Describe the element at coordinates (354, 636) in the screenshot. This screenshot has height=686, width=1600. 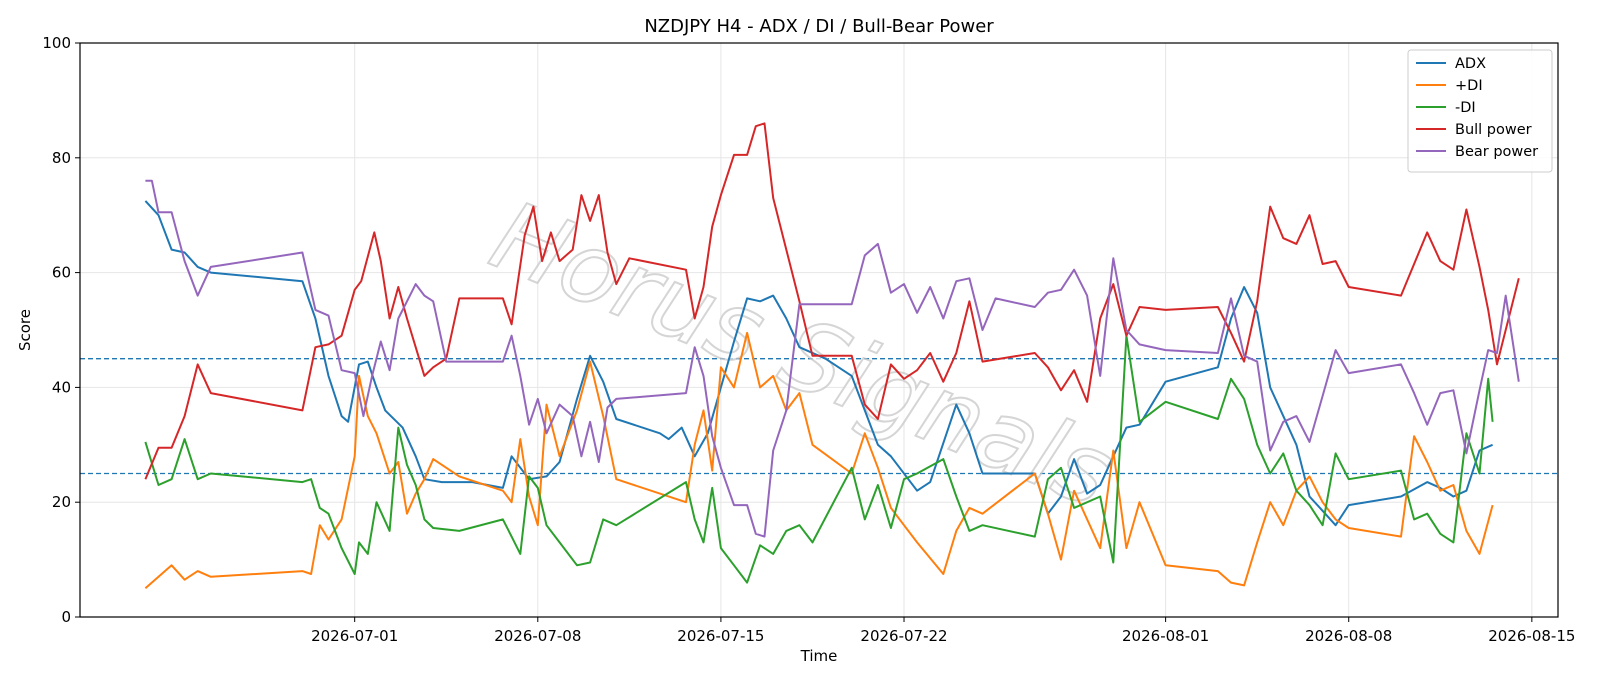
I see `x-tick-label: 2026-07-01` at that location.